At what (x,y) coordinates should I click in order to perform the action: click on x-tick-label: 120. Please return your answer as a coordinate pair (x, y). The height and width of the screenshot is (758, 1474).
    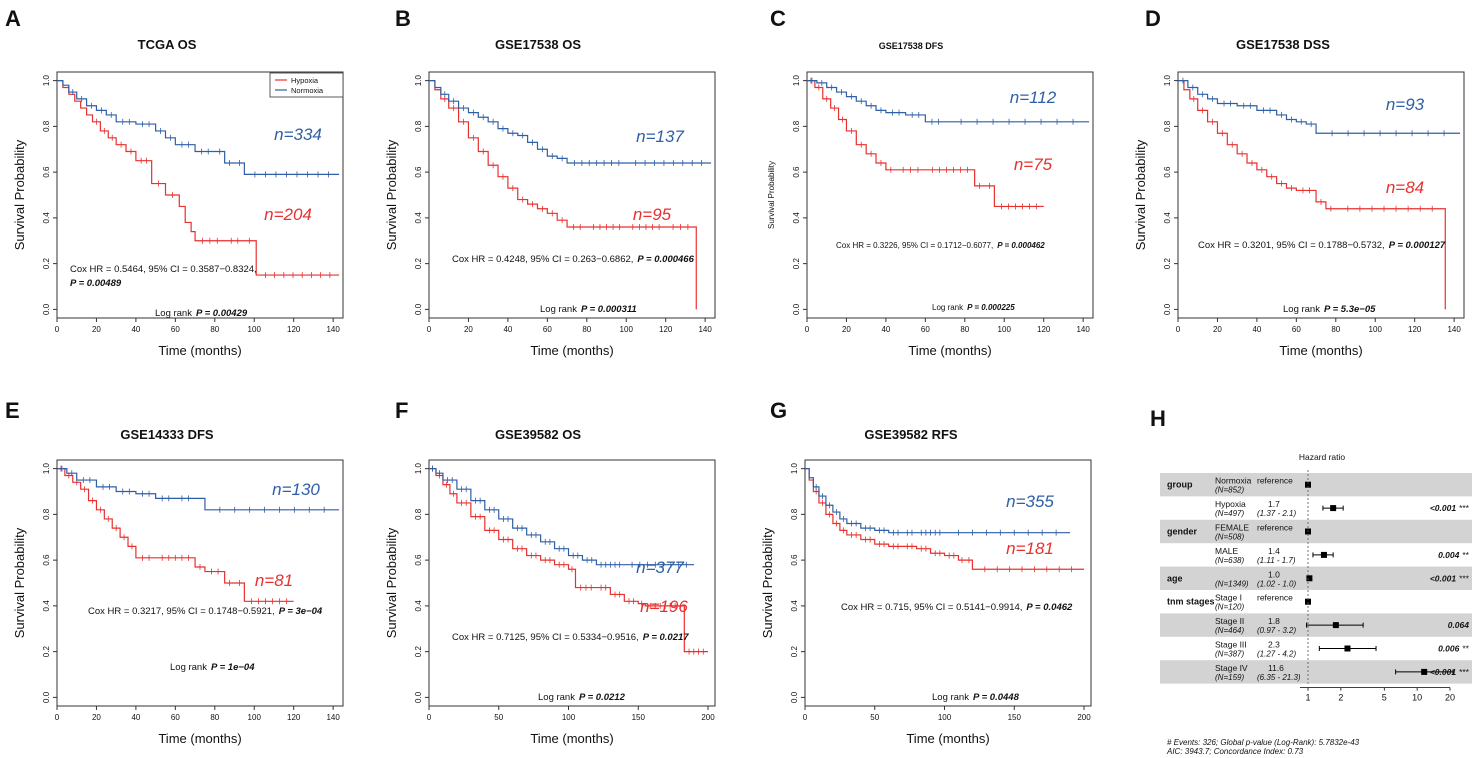
    Looking at the image, I should click on (294, 717).